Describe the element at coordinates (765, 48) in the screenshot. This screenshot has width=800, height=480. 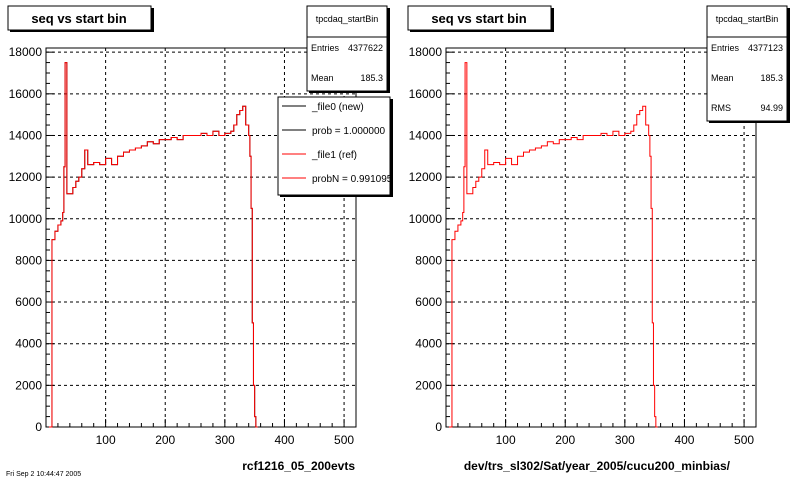
I see `stats-value: 4377123` at that location.